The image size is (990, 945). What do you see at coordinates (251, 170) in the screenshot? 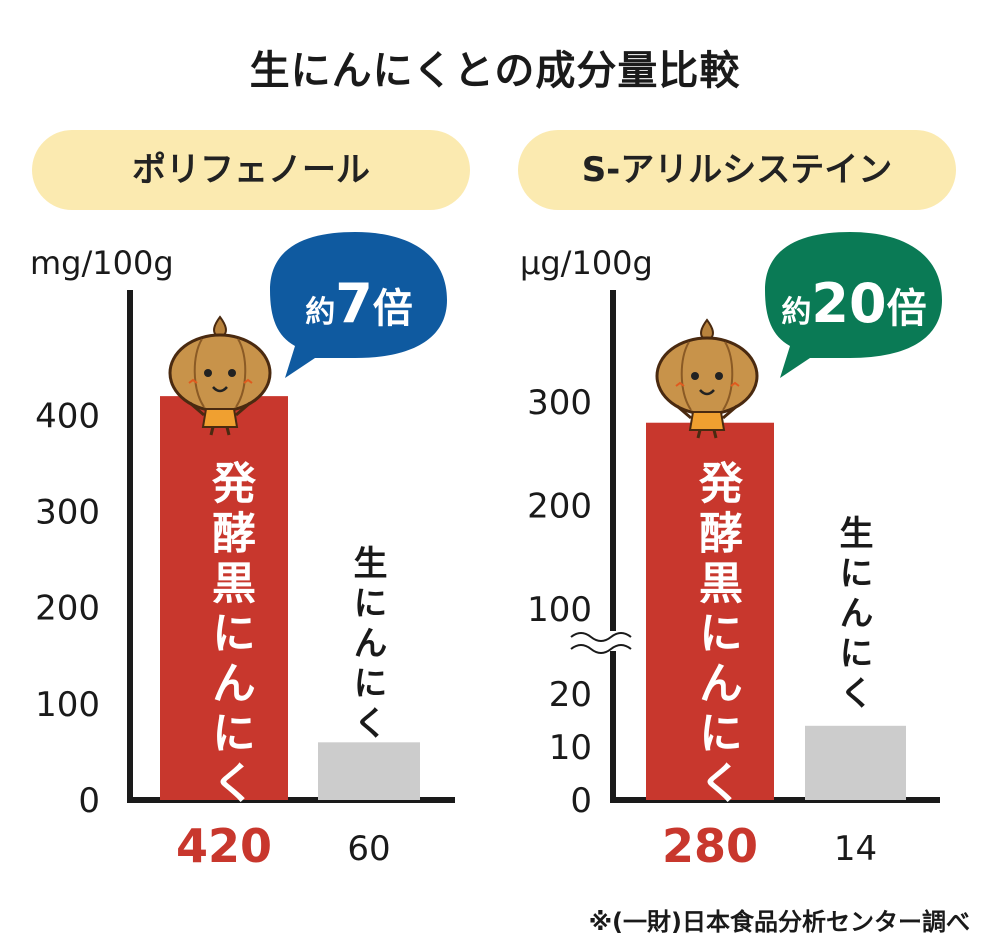
I see `panel-header-polyphenol: ポリフェノール` at bounding box center [251, 170].